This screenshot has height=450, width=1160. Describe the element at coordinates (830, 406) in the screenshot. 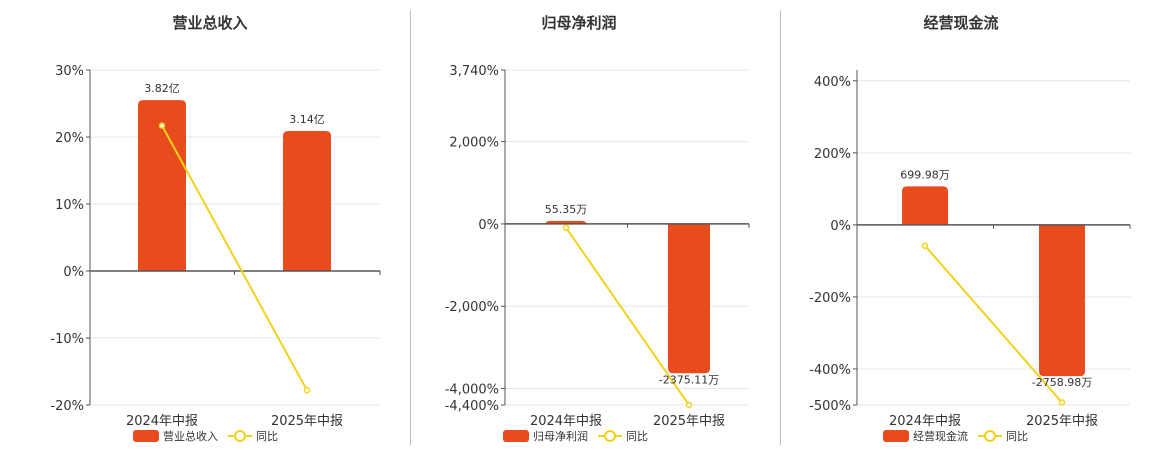

I see `y-tick-label: -500%` at that location.